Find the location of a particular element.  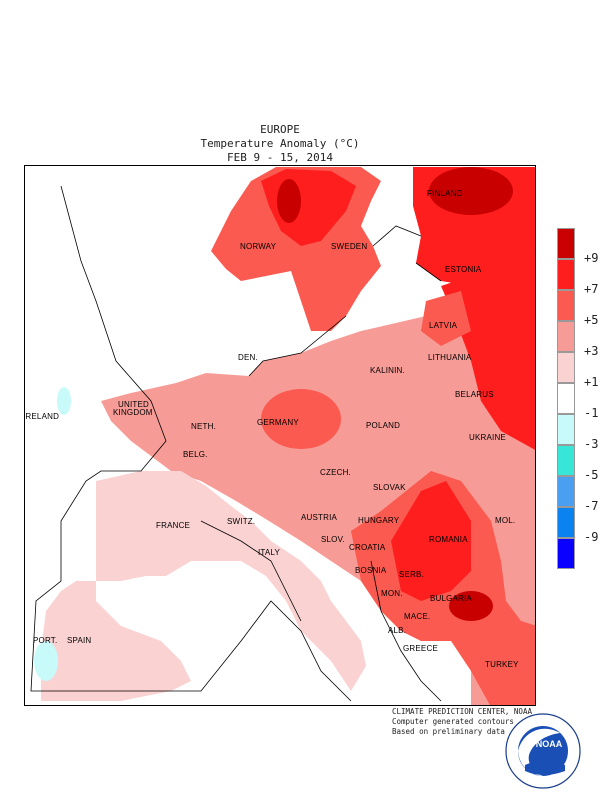

romania-core is located at coordinates (431, 541).